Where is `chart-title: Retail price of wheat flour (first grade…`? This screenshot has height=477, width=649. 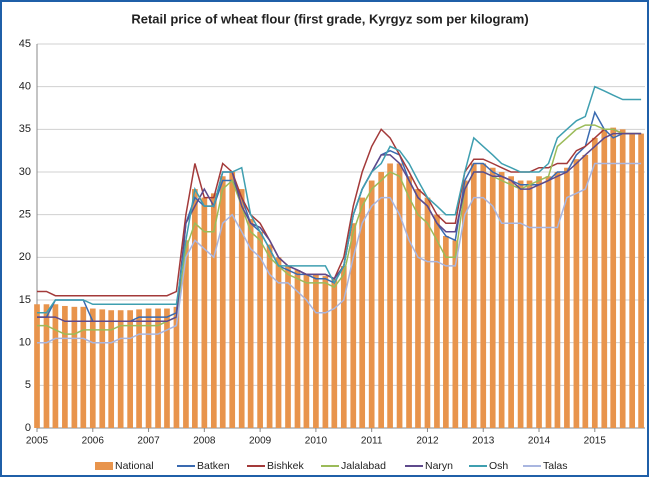
chart-title: Retail price of wheat flour (first grade… is located at coordinates (329, 18).